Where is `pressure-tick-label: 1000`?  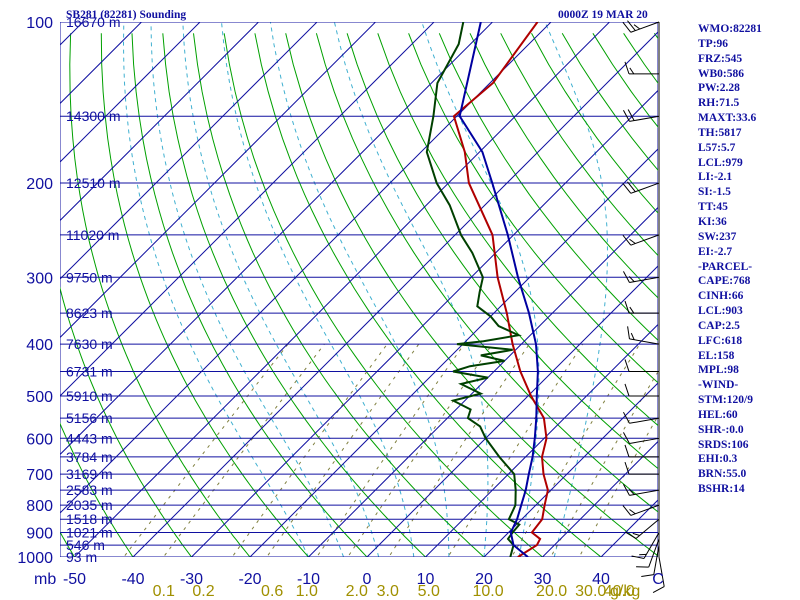
pressure-tick-label: 1000 is located at coordinates (35, 558).